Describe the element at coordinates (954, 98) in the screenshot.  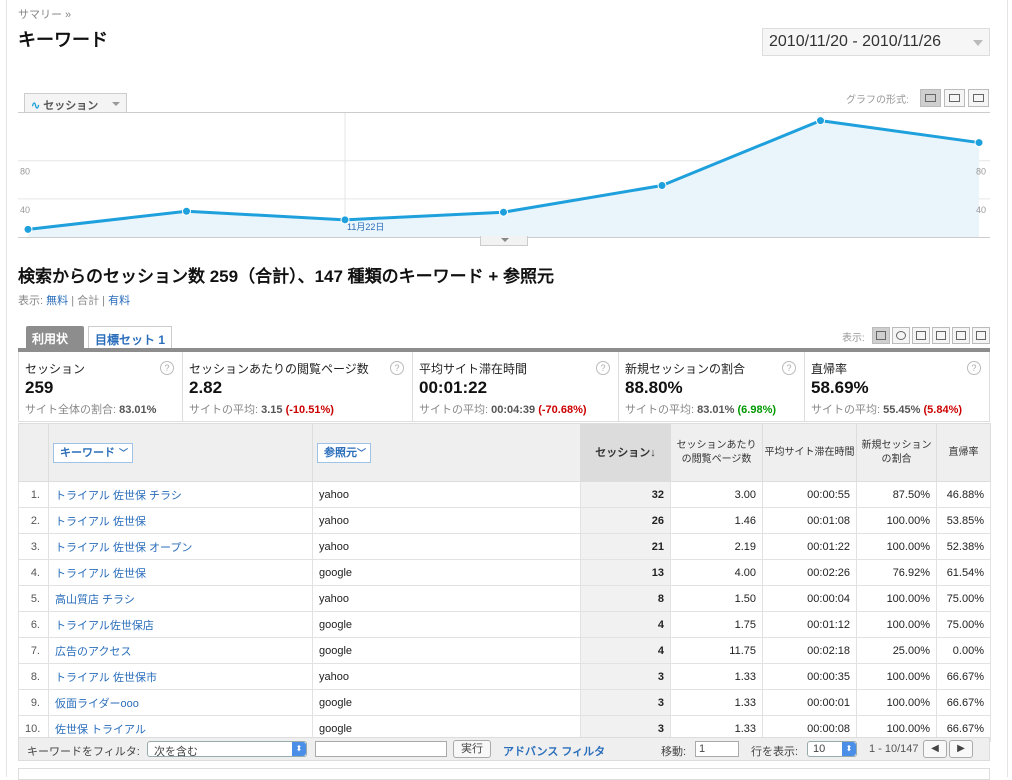
I see `graph-format-bar-button` at that location.